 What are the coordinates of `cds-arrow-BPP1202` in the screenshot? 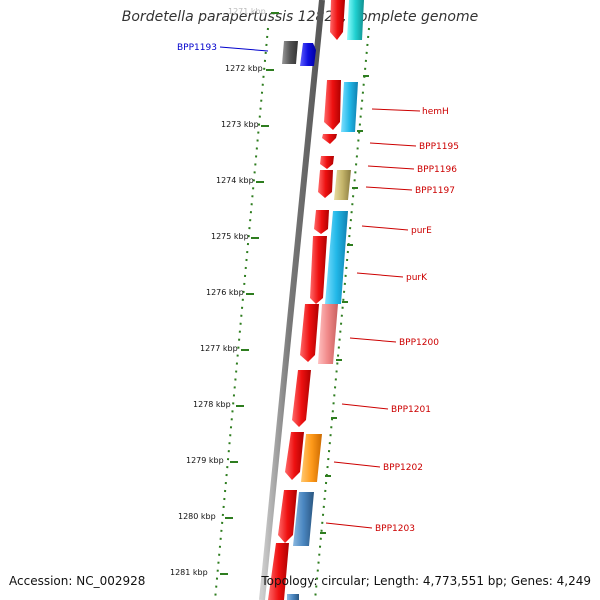 It's located at (294, 456).